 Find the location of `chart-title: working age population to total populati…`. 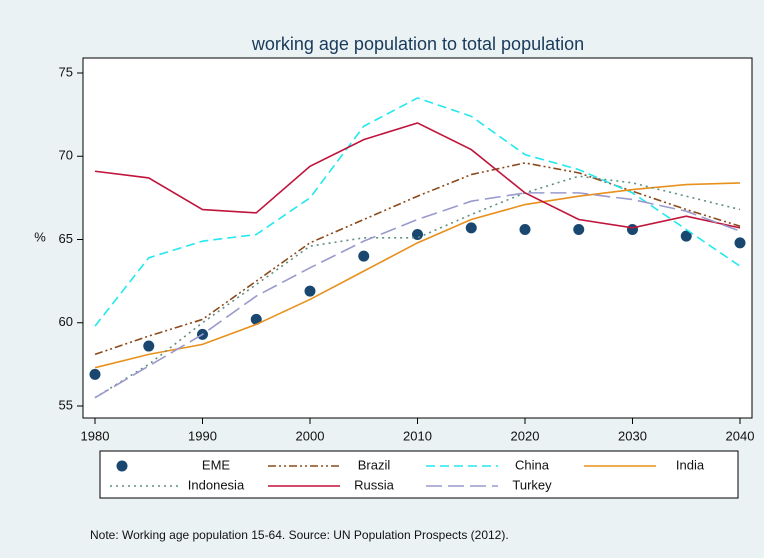

chart-title: working age population to total populati… is located at coordinates (417, 44).